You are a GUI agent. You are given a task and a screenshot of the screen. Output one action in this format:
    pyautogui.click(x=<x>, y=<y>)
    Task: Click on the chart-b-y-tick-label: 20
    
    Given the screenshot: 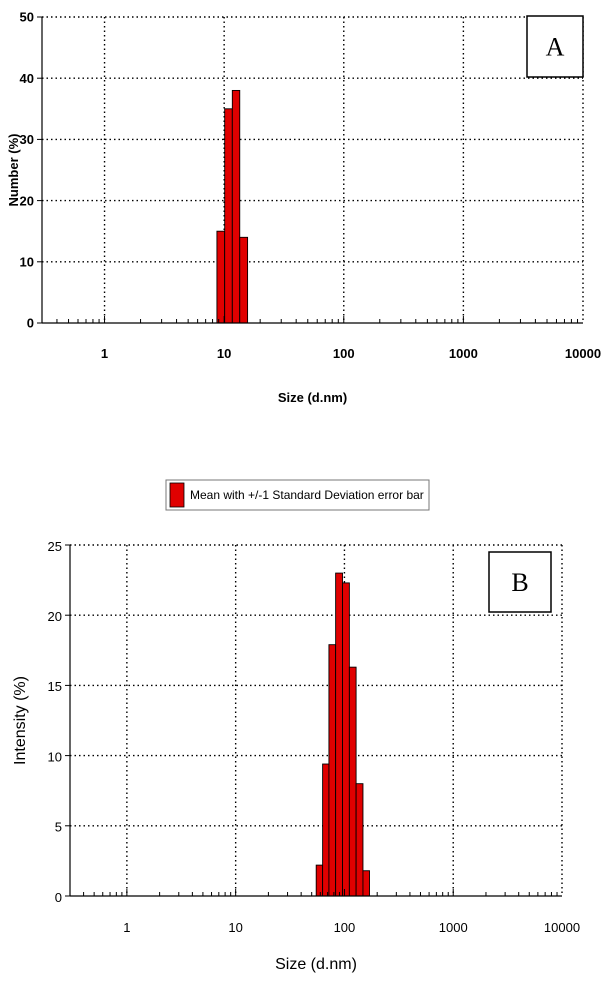 What is the action you would take?
    pyautogui.click(x=55, y=616)
    